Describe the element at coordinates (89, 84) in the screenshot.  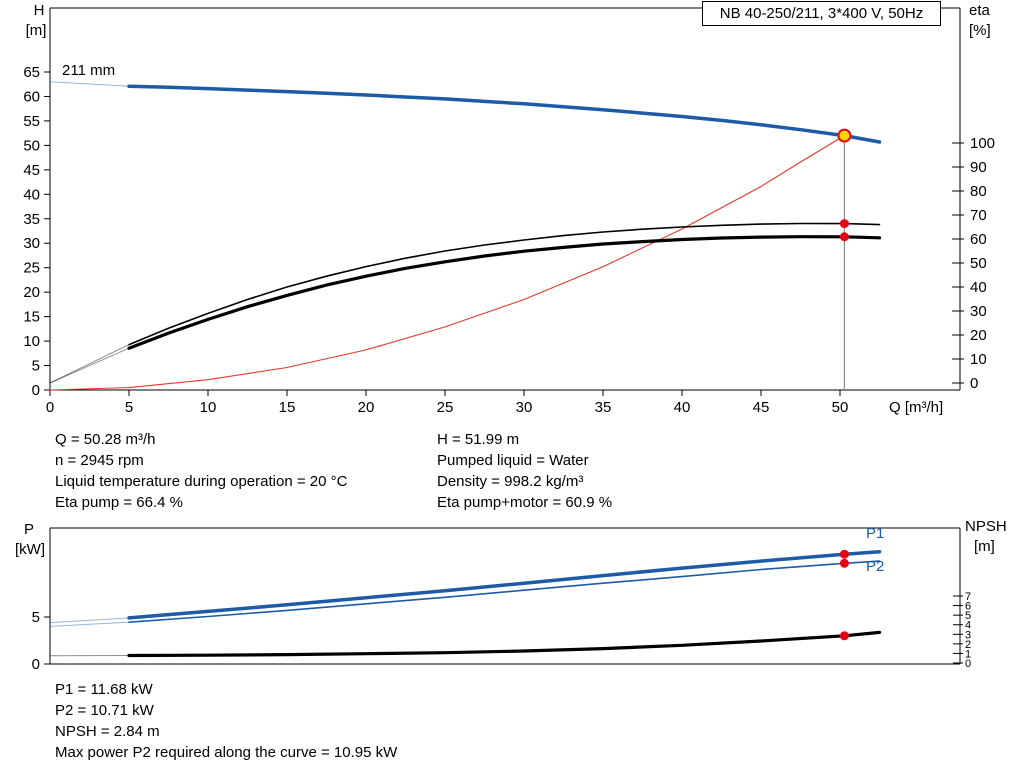
I see `curve-lead-head-211mm` at that location.